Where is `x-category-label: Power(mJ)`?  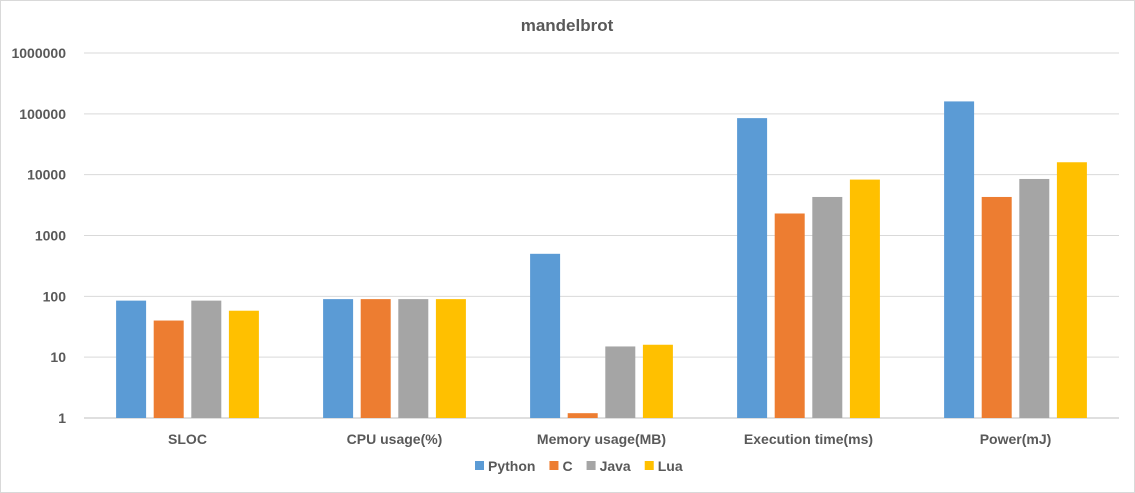 x-category-label: Power(mJ) is located at coordinates (1016, 439).